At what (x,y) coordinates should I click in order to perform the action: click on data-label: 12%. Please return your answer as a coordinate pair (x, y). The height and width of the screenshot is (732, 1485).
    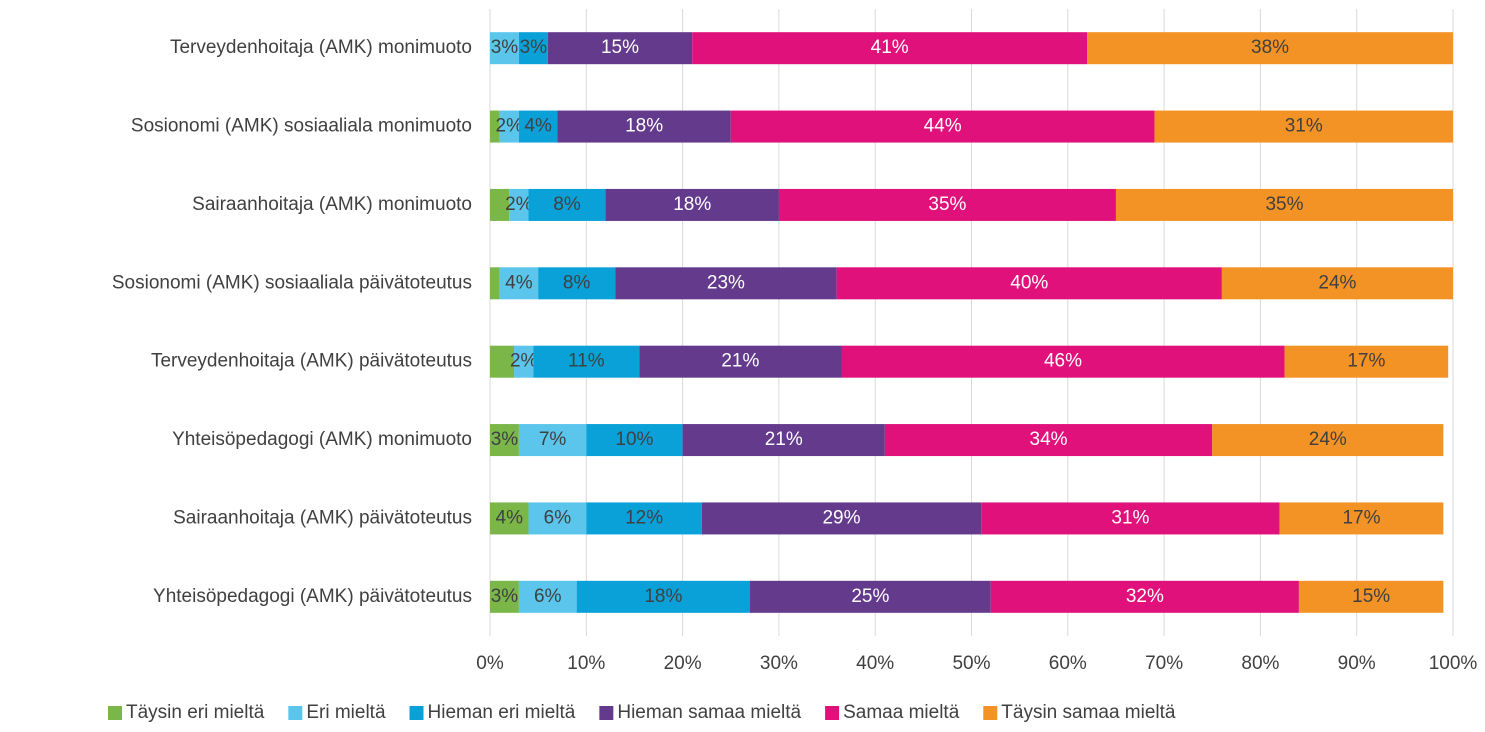
    Looking at the image, I should click on (644, 517).